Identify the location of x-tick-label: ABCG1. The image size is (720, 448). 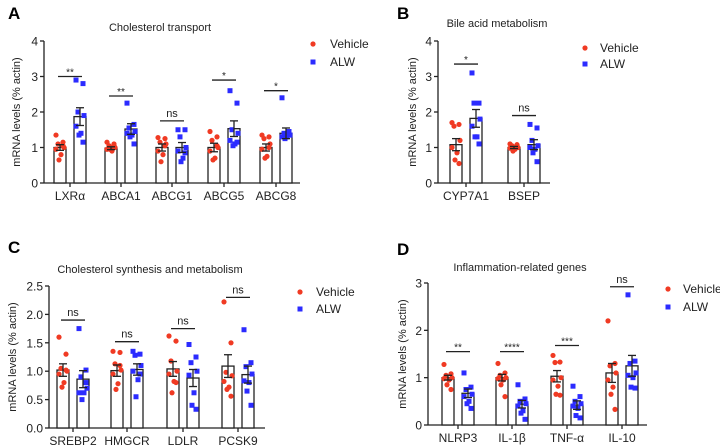
(172, 196).